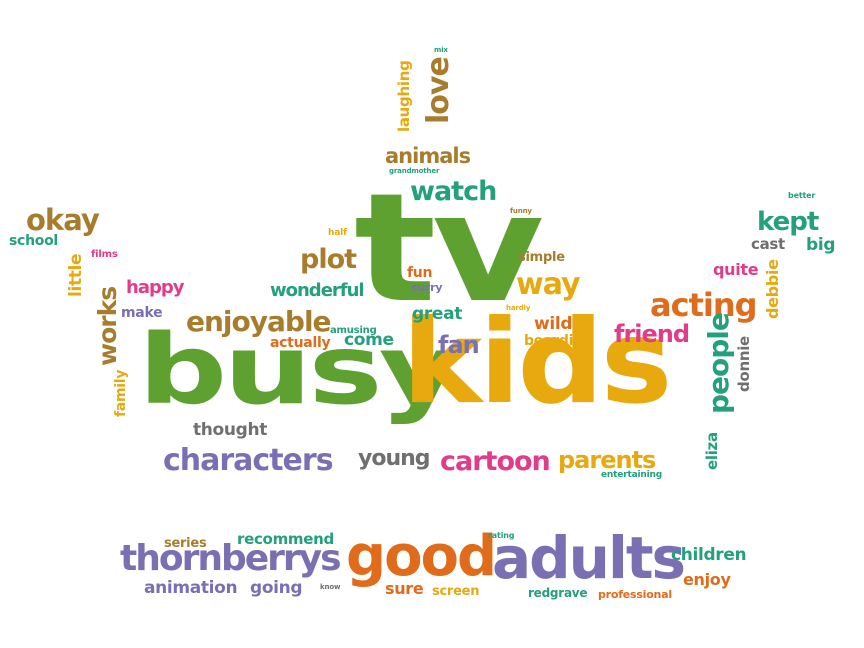  What do you see at coordinates (63, 220) in the screenshot?
I see `word-okay: okay` at bounding box center [63, 220].